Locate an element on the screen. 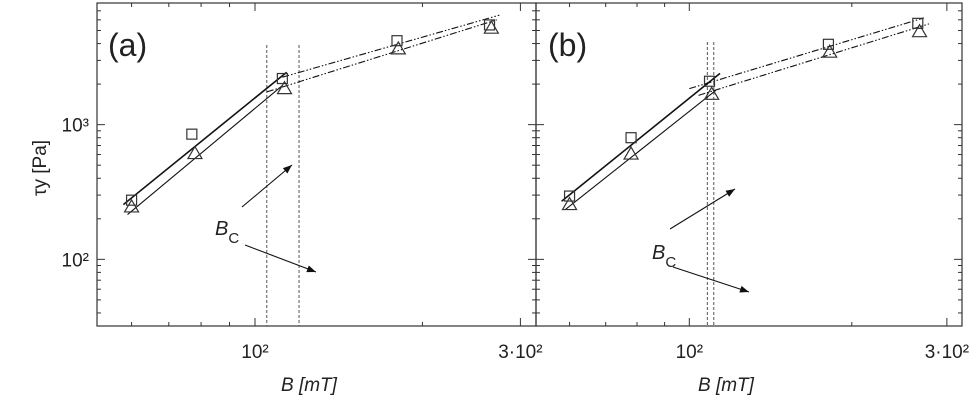 The height and width of the screenshot is (404, 980). x-axis-label-b: B [mT] is located at coordinates (726, 385).